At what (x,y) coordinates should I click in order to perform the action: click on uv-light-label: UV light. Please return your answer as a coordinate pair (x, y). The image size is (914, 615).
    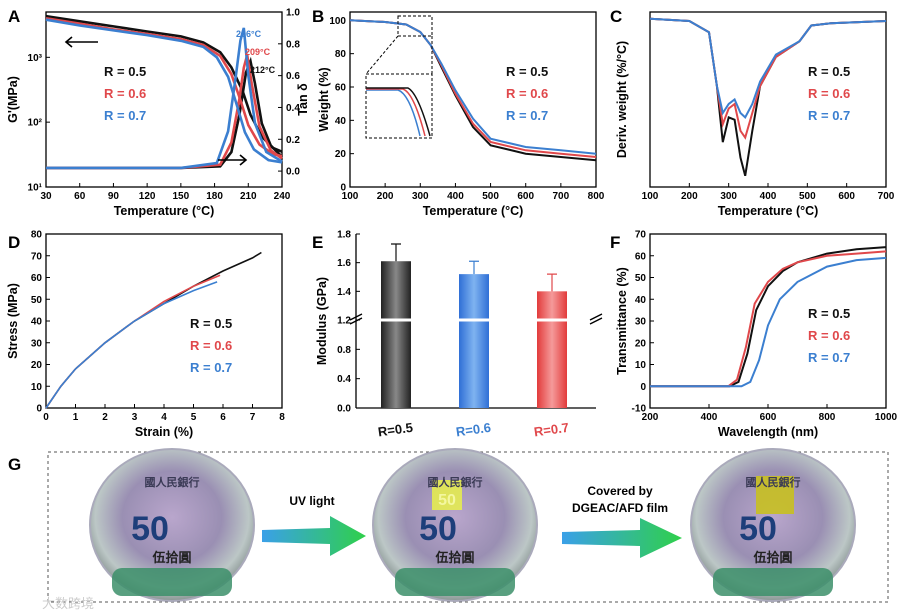
    Looking at the image, I should click on (311, 501).